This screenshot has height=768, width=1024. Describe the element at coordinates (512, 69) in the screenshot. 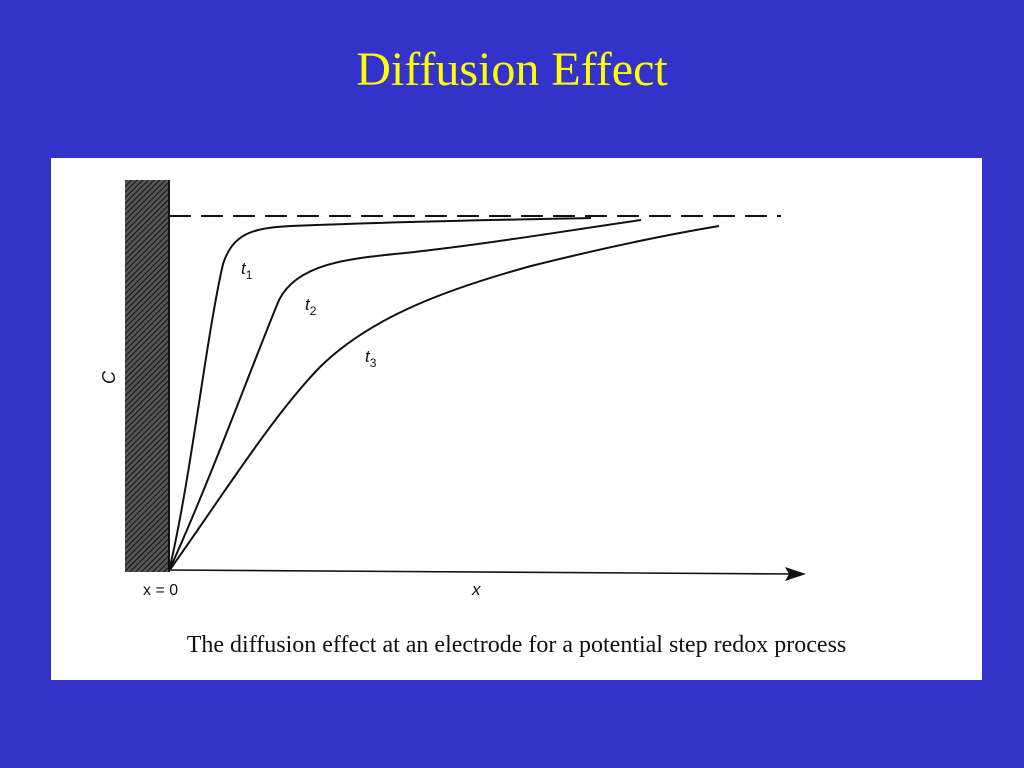

I see `slide-title: Diffusion Effect` at that location.